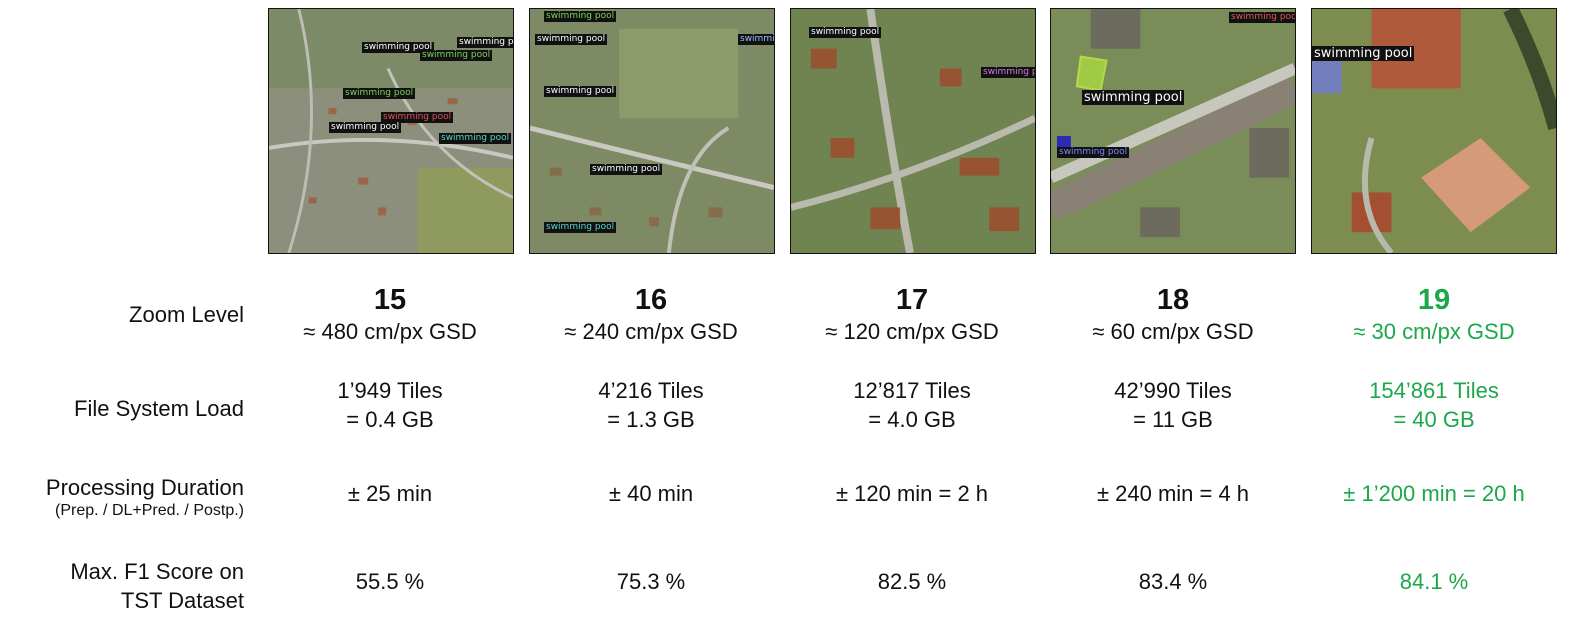 Image resolution: width=1582 pixels, height=642 pixels. What do you see at coordinates (390, 419) in the screenshot?
I see `storage-size: = 0.4 GB` at bounding box center [390, 419].